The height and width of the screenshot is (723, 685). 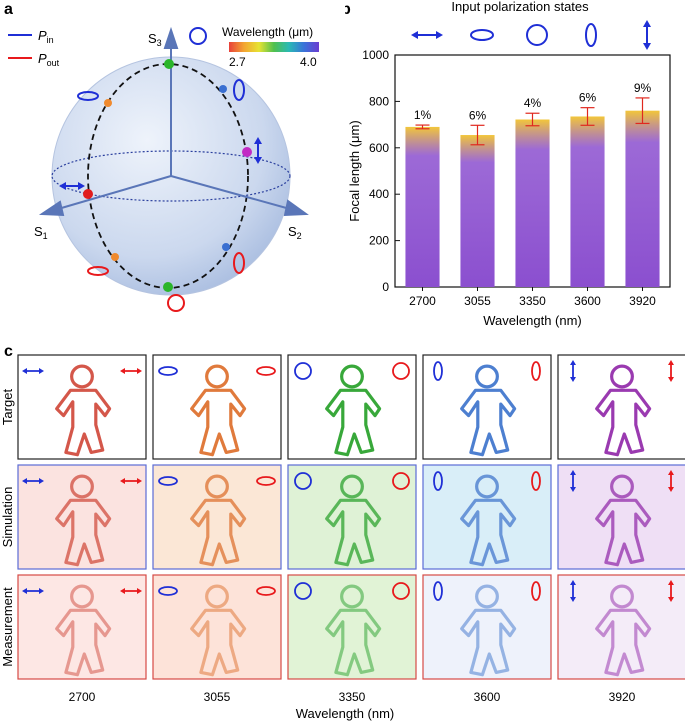 What do you see at coordinates (247, 152) in the screenshot?
I see `point-magenta` at bounding box center [247, 152].